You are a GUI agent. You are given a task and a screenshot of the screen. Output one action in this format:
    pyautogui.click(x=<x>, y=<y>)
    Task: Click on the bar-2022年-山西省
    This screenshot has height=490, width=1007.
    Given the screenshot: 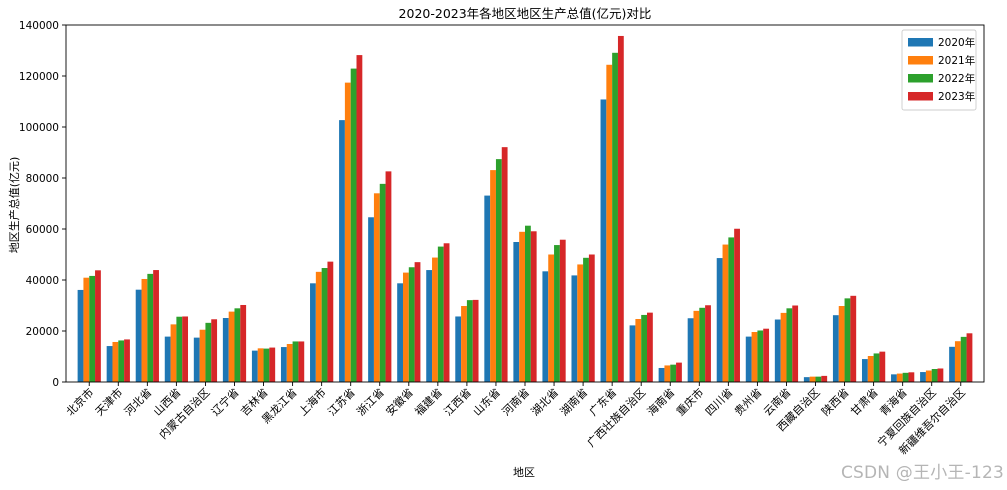 What is the action you would take?
    pyautogui.click(x=179, y=349)
    